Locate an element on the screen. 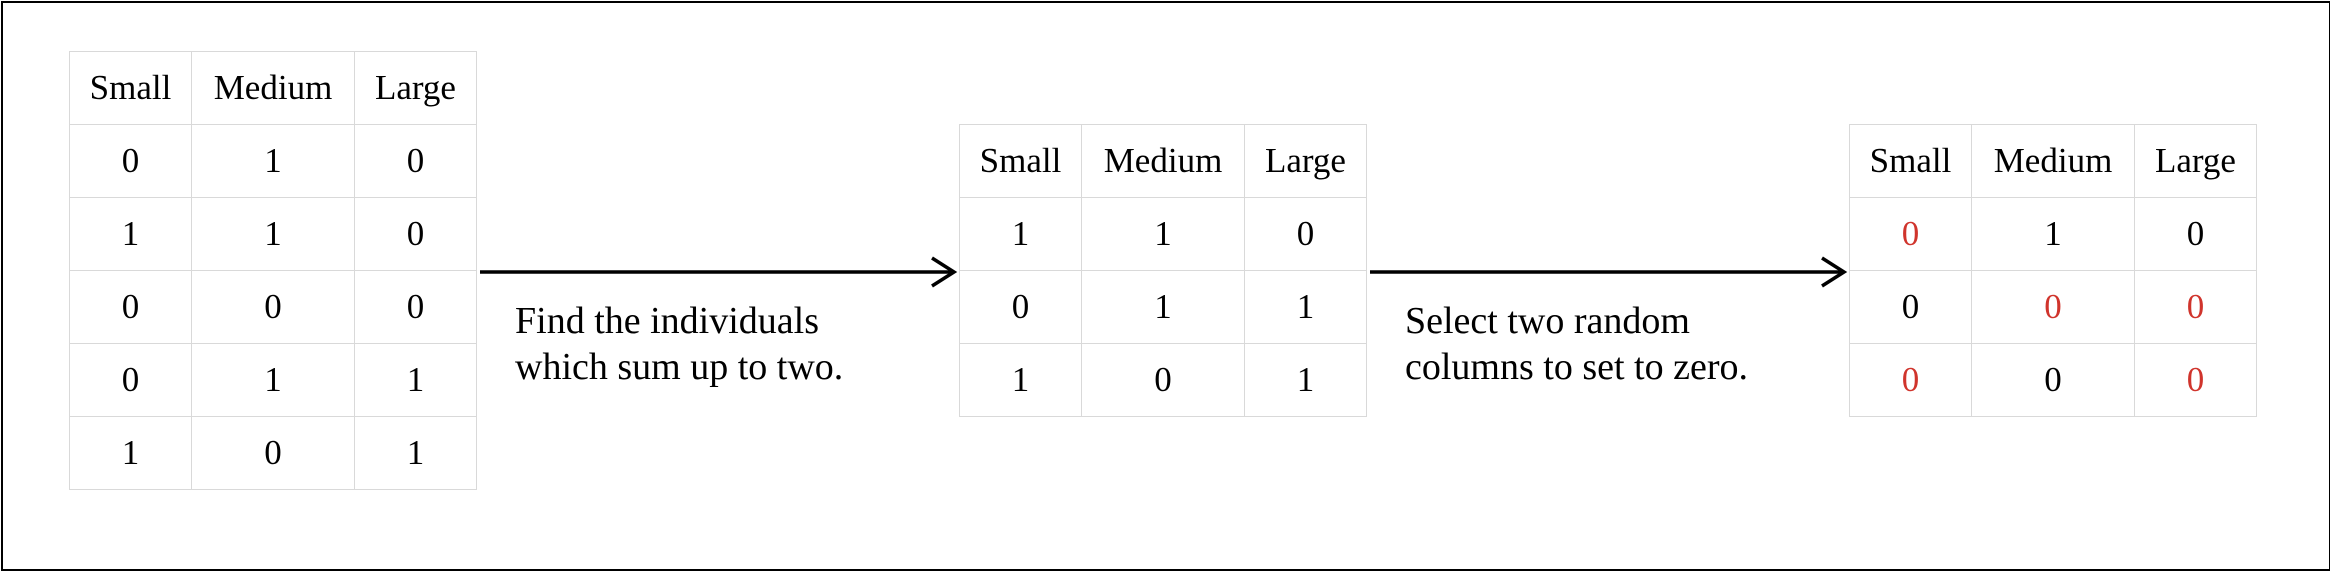 The image size is (2330, 572). caption-line: which sum up to two. is located at coordinates (679, 367).